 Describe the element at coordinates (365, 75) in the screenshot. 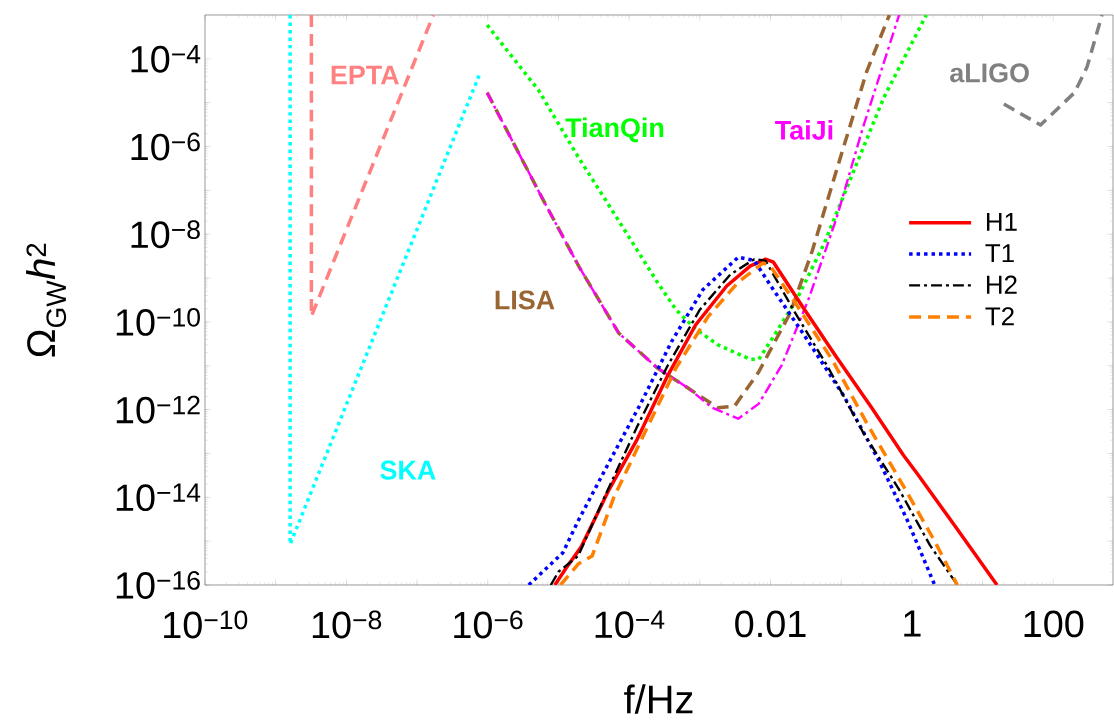

I see `series-label: EPTA` at that location.